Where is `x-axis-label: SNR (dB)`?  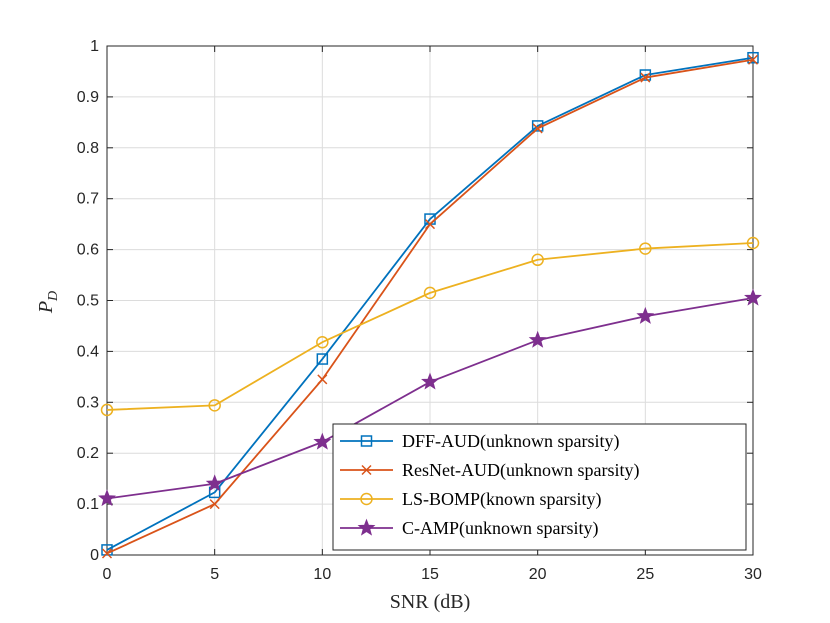 x-axis-label: SNR (dB) is located at coordinates (430, 602).